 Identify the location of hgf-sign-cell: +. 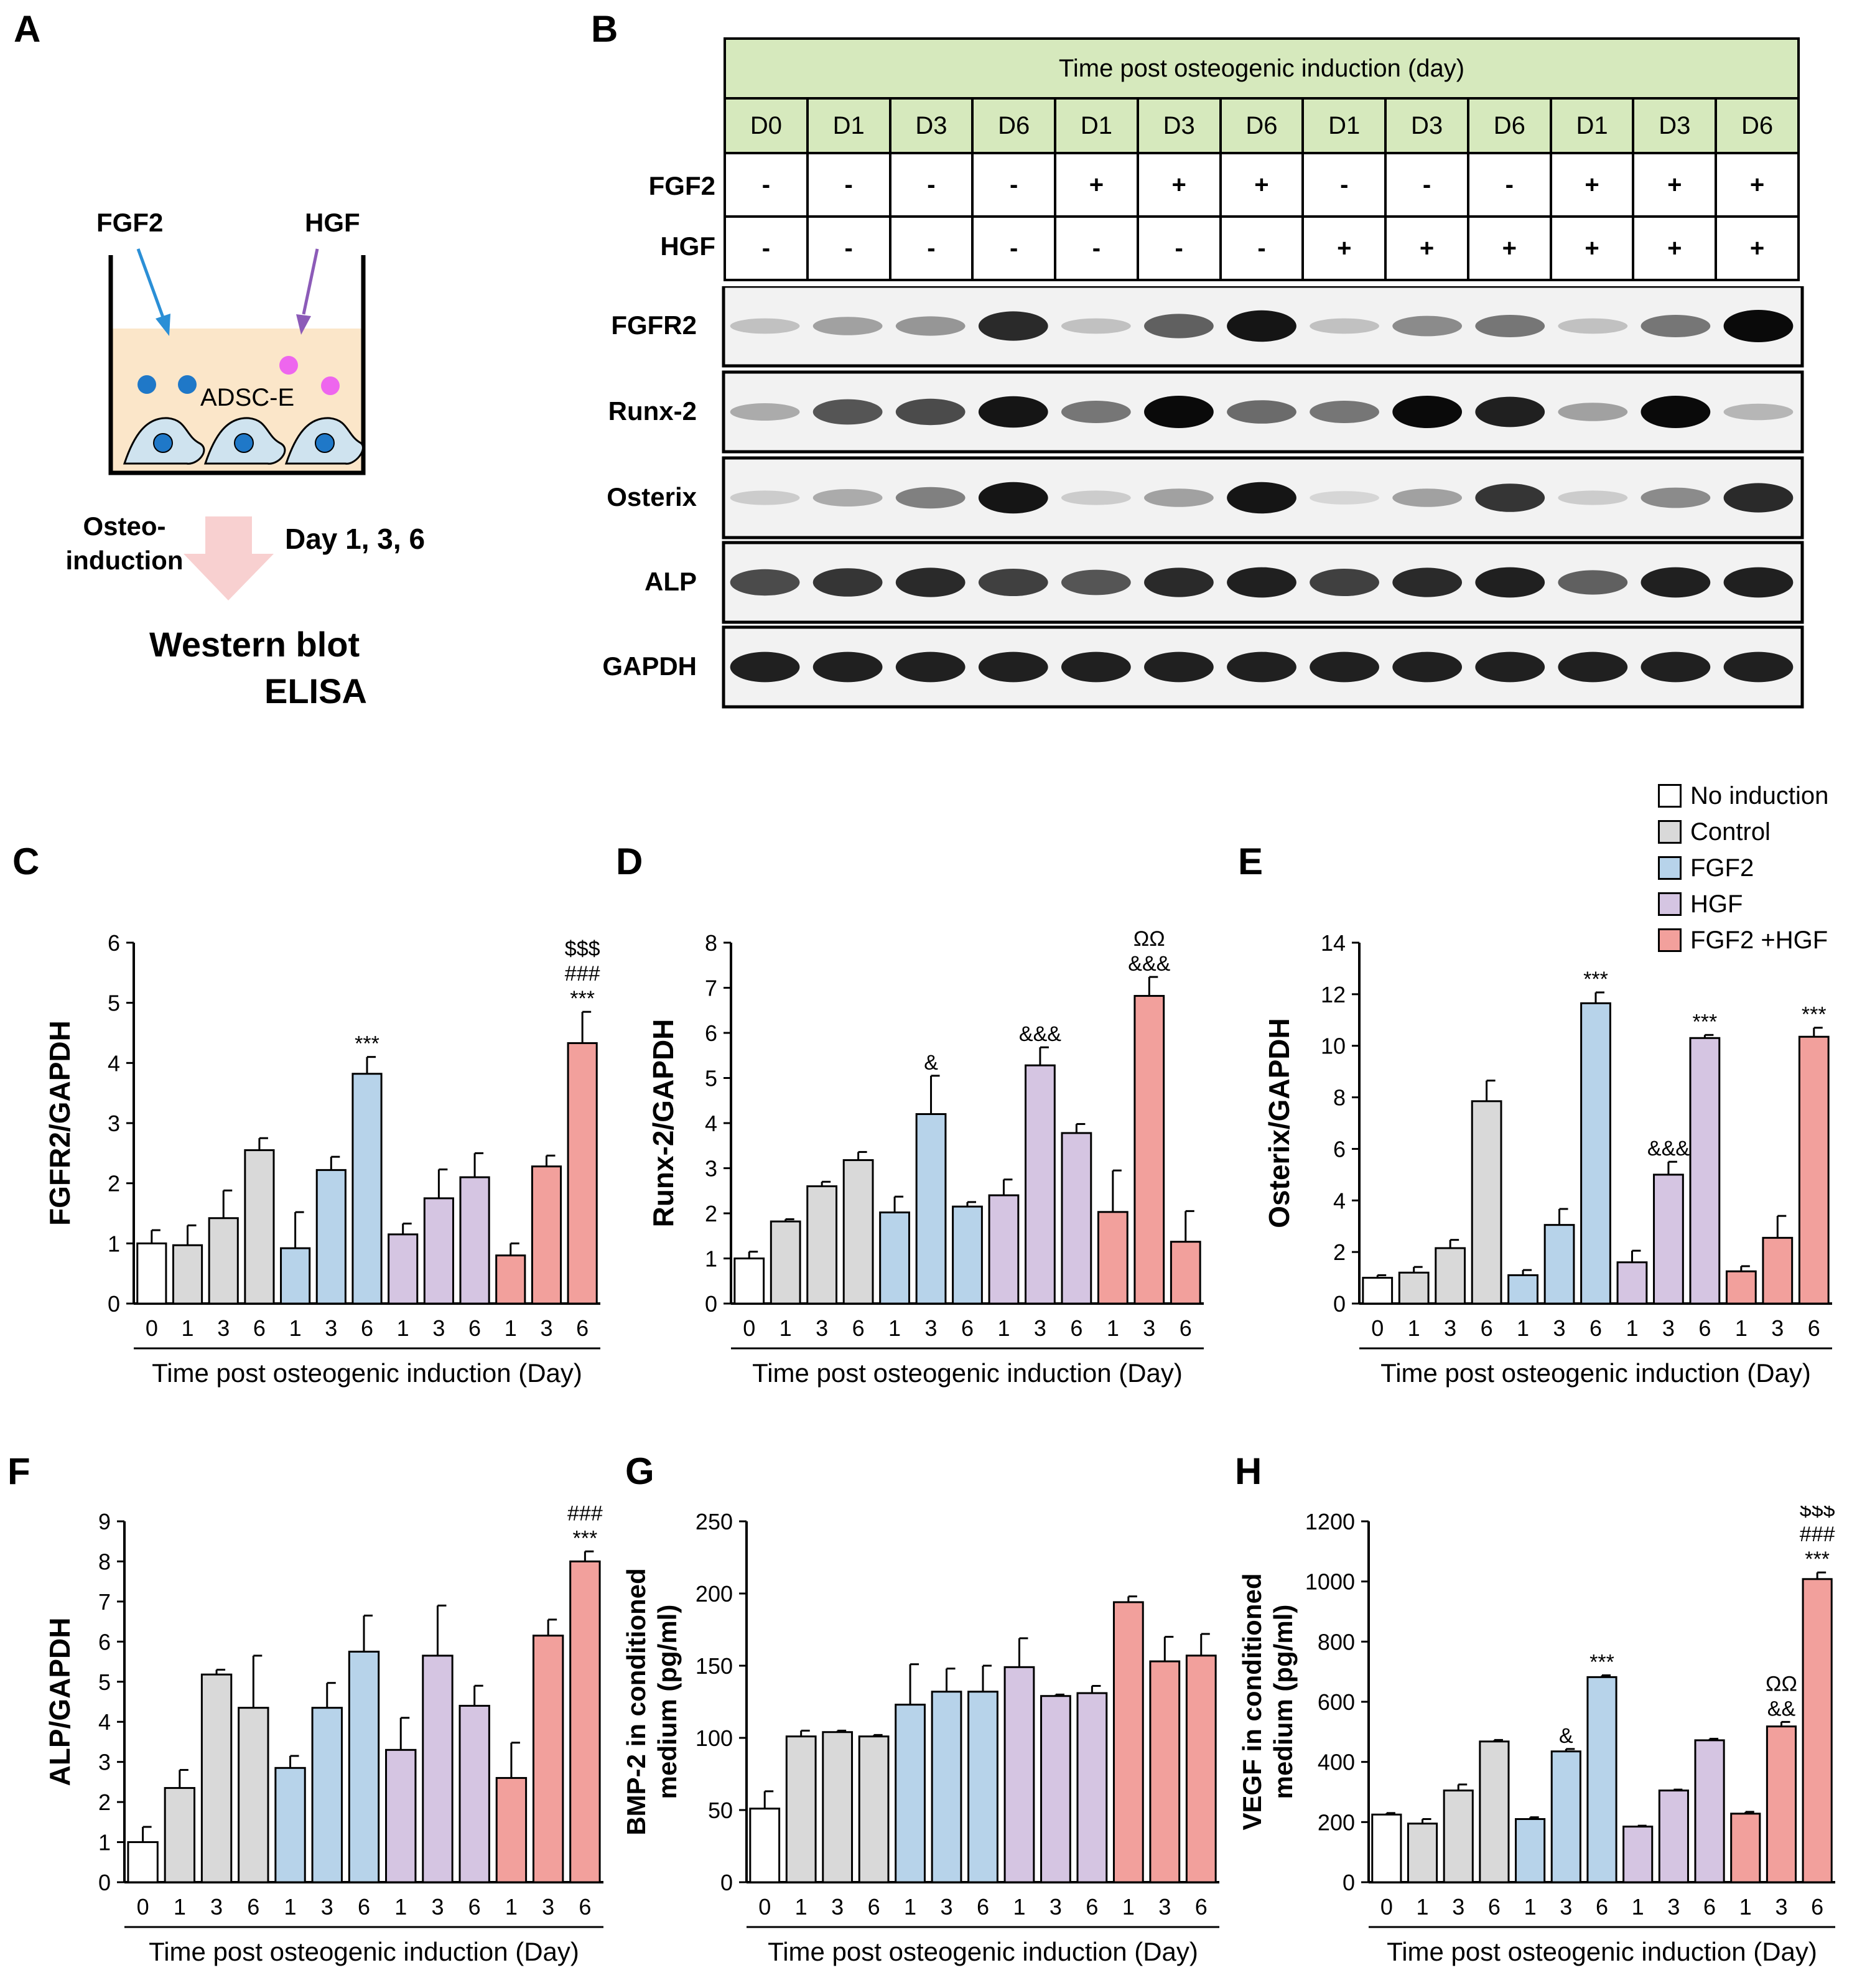
(1675, 248).